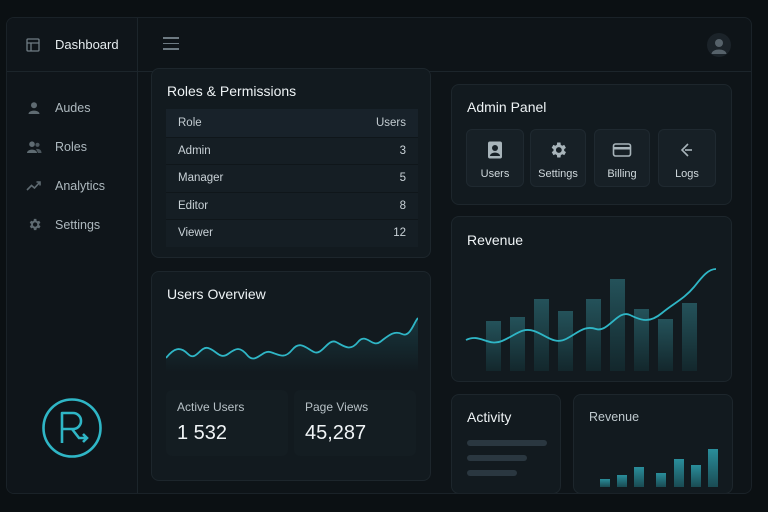 This screenshot has width=768, height=512. Describe the element at coordinates (190, 122) in the screenshot. I see `column-header-role: Role` at that location.